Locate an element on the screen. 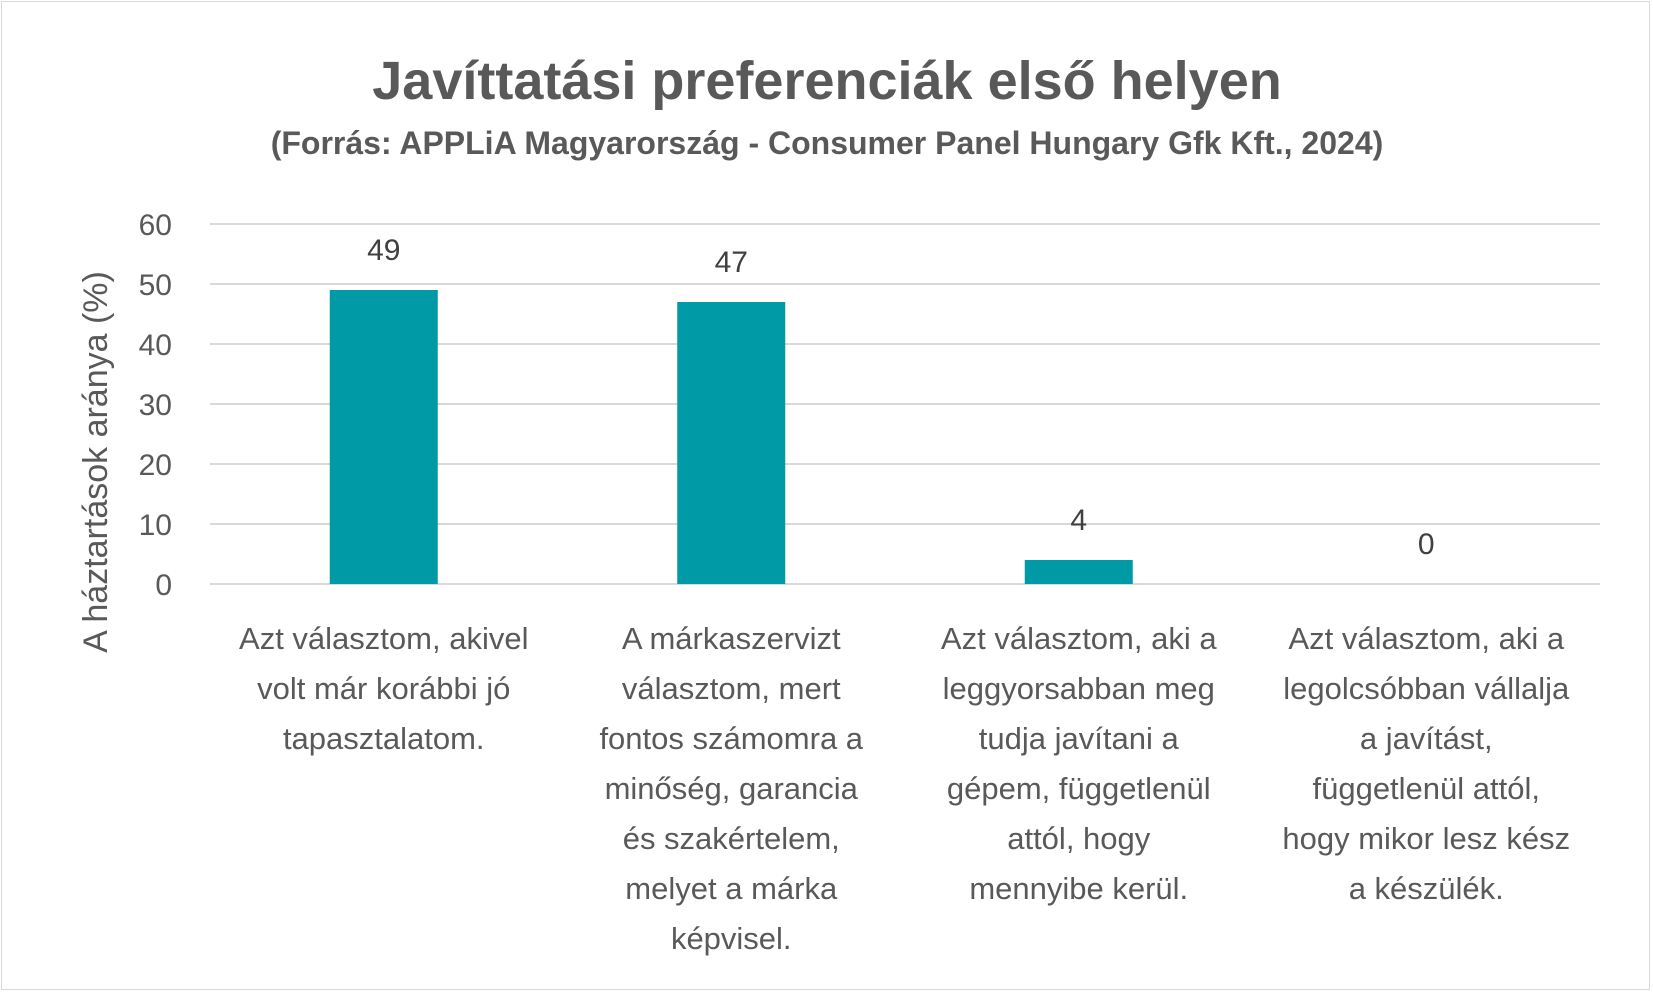 This screenshot has width=1653, height=993. data-label-3: 4 is located at coordinates (1078, 520).